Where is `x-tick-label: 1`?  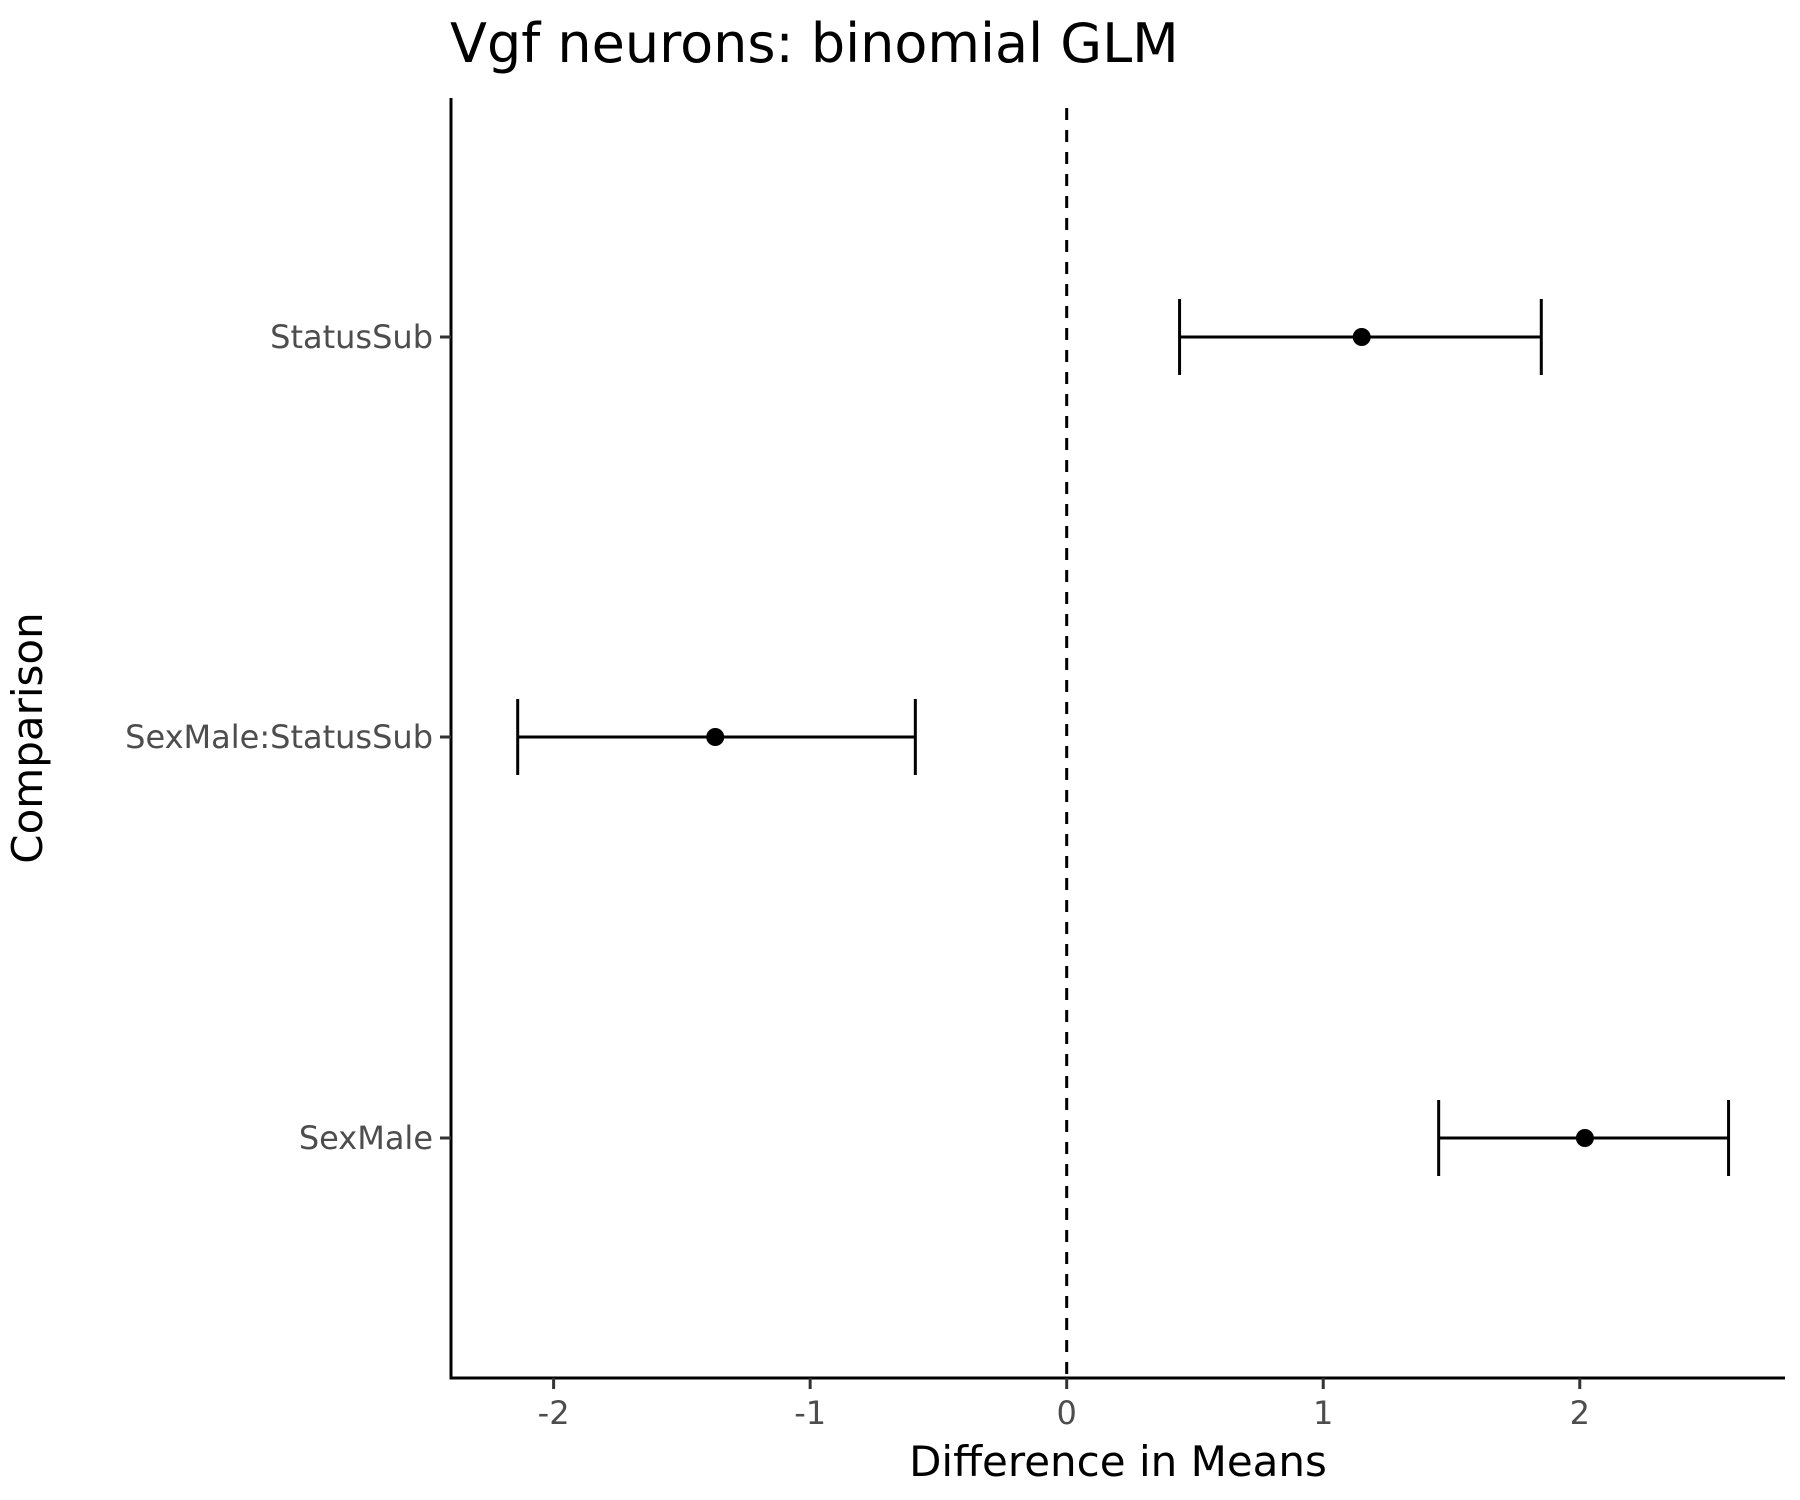 x-tick-label: 1 is located at coordinates (1323, 1413).